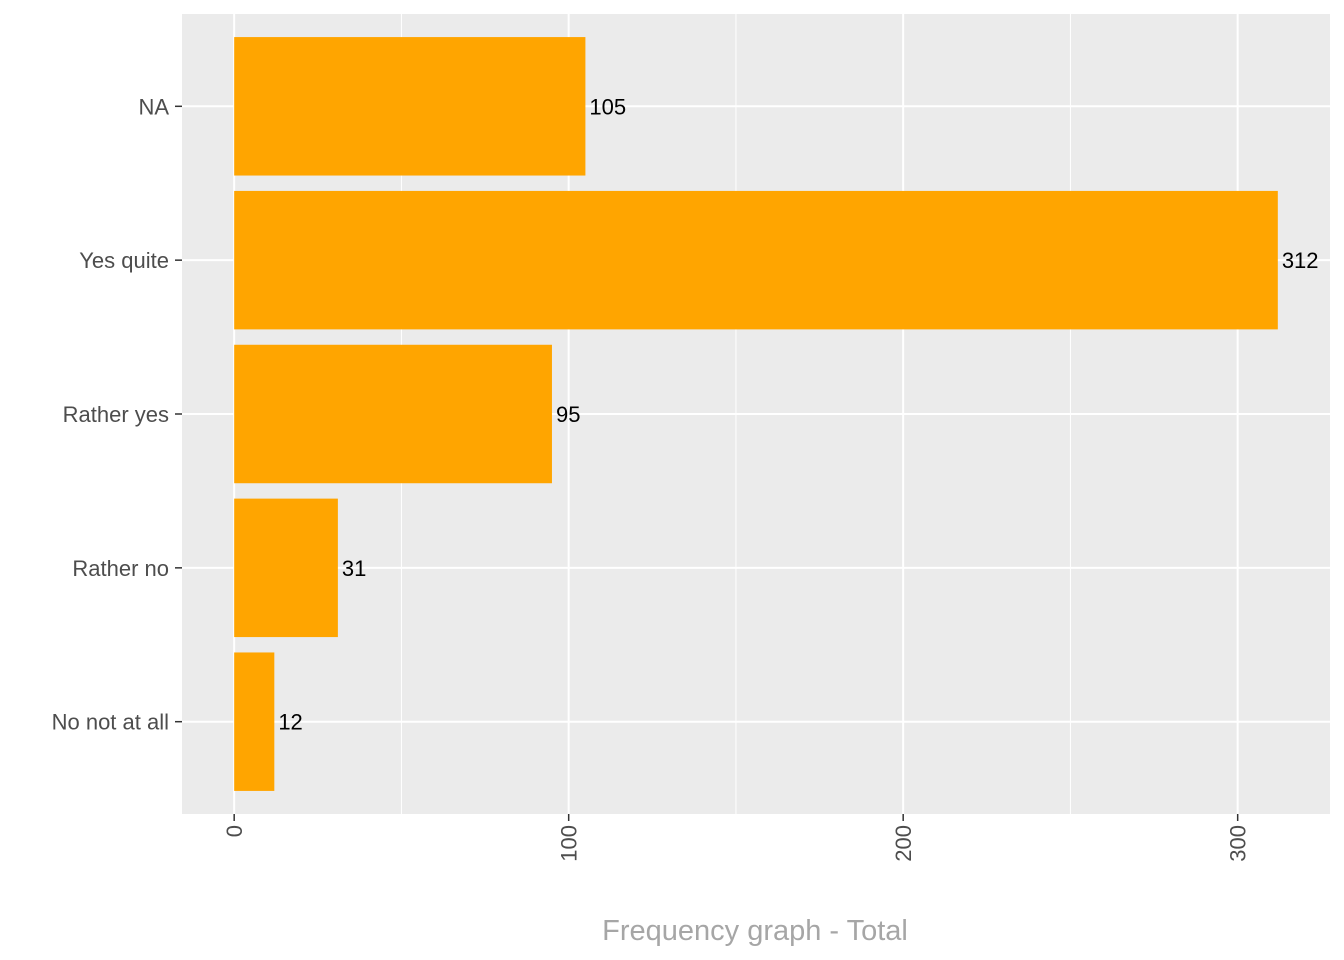  What do you see at coordinates (607, 106) in the screenshot?
I see `data-label: 105` at bounding box center [607, 106].